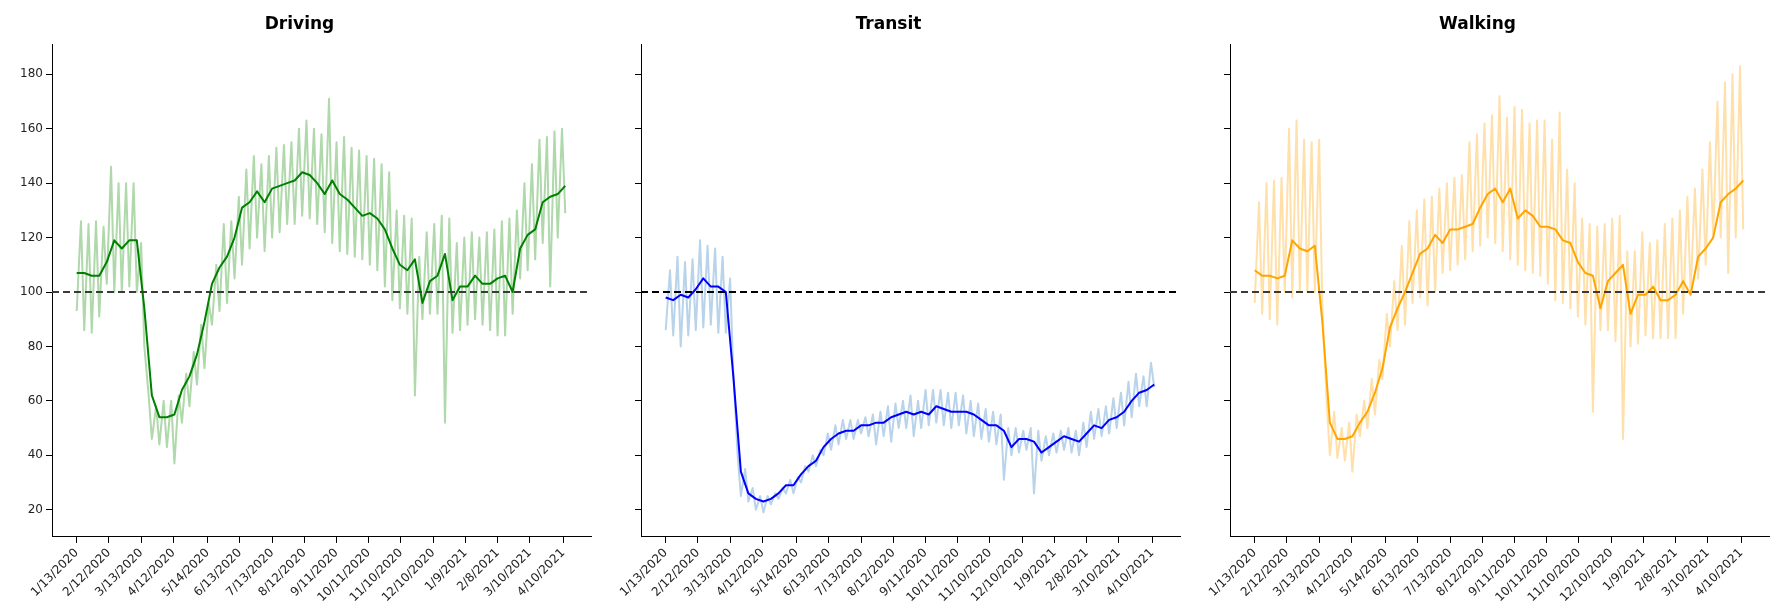 The image size is (1783, 616). What do you see at coordinates (31, 127) in the screenshot?
I see `y-tick-label: 160` at bounding box center [31, 127].